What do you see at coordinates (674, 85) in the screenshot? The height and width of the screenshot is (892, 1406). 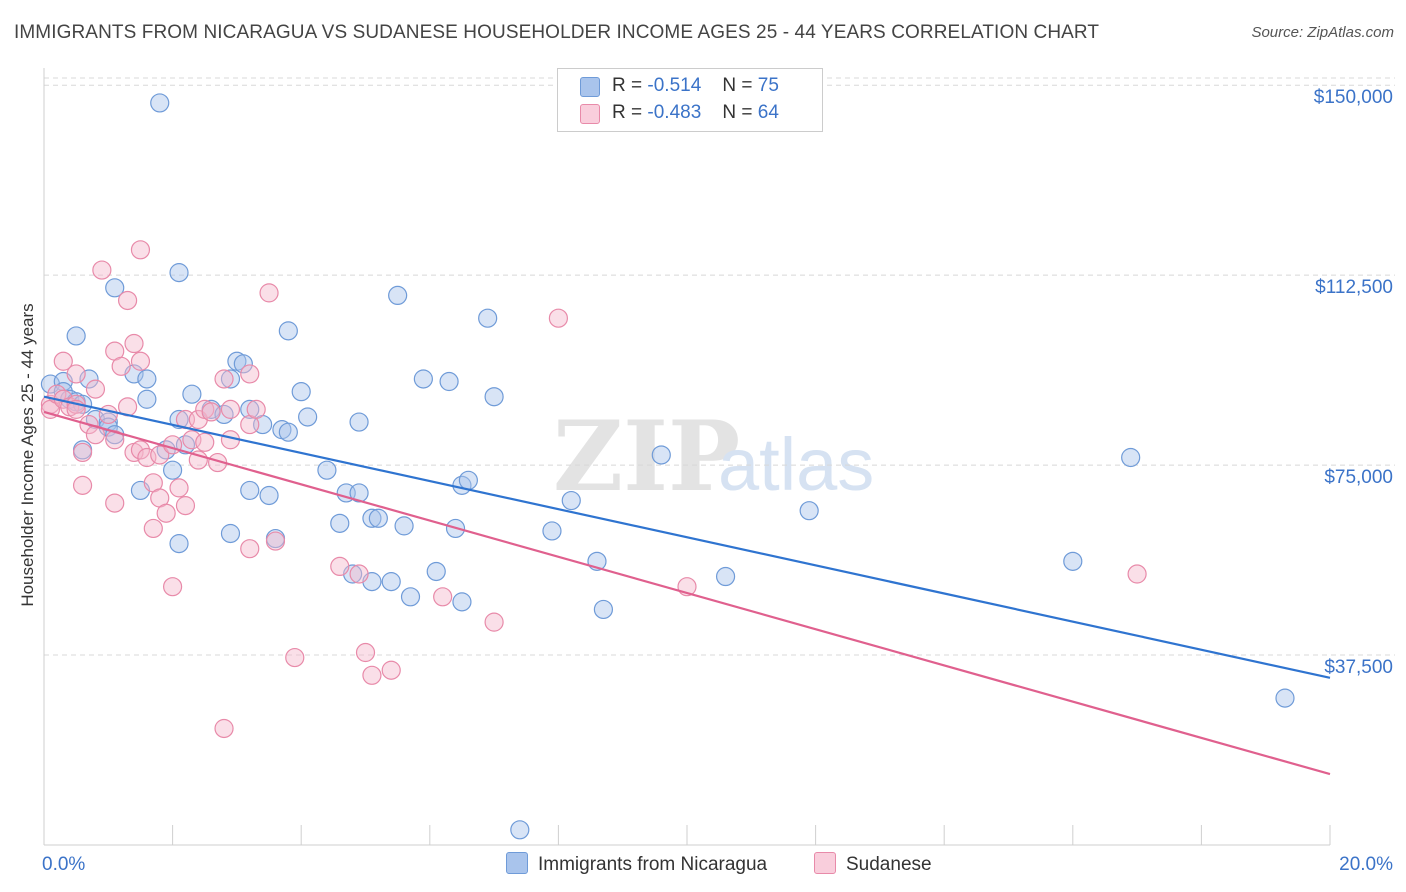 I see `legend-r-value: -0.514` at bounding box center [674, 85].